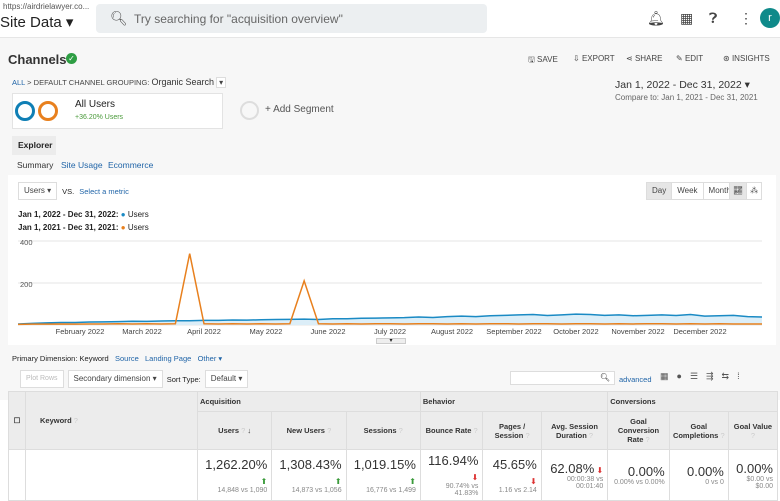 The height and width of the screenshot is (501, 780). Describe the element at coordinates (131, 165) in the screenshot. I see `subtab-ecommerce: Ecommerce` at that location.